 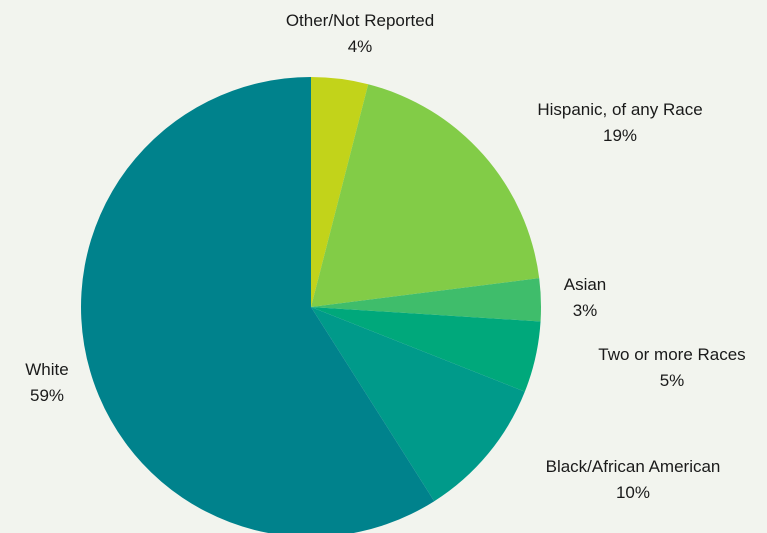 What do you see at coordinates (46, 383) in the screenshot?
I see `slice-label-white: White 59%` at bounding box center [46, 383].